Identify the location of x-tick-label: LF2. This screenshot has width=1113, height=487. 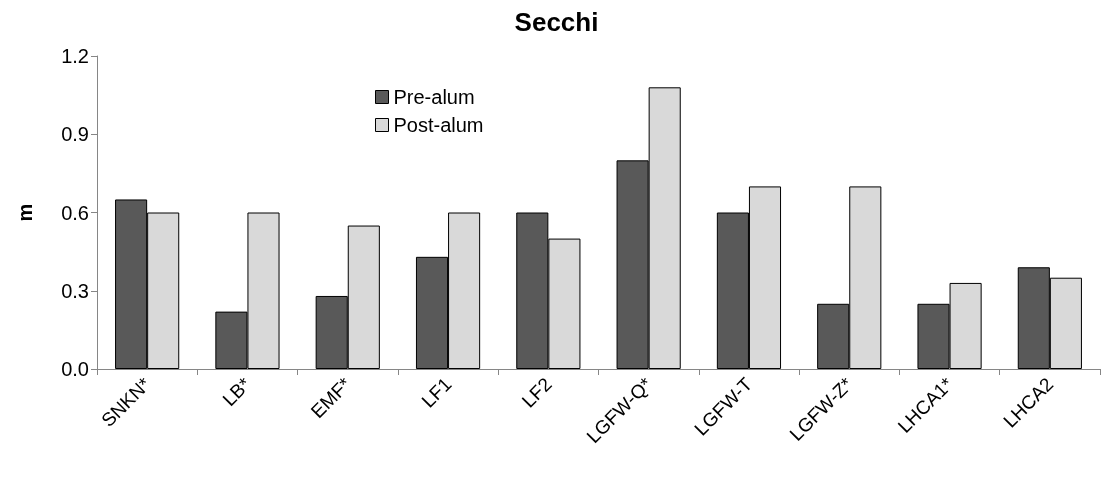
(536, 392).